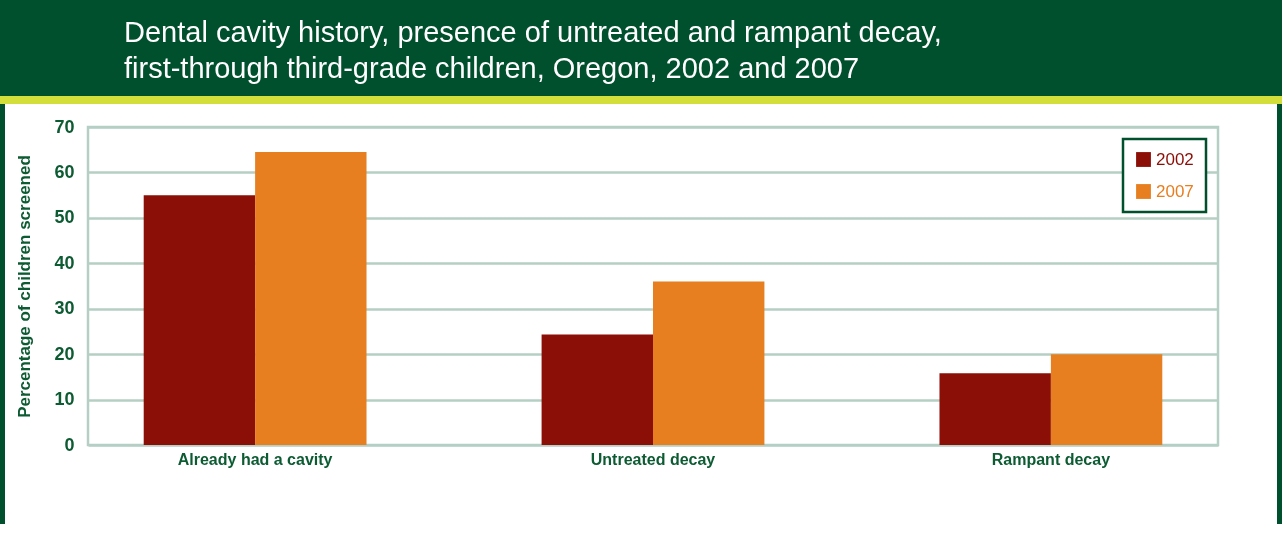 The width and height of the screenshot is (1282, 538). Describe the element at coordinates (64, 308) in the screenshot. I see `y-tick-label: 30` at that location.